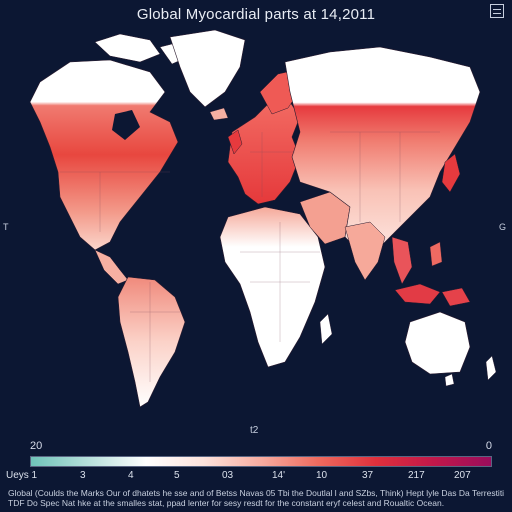 Image resolution: width=512 pixels, height=512 pixels. Describe the element at coordinates (416, 475) in the screenshot. I see `legend-tick: 217` at that location.